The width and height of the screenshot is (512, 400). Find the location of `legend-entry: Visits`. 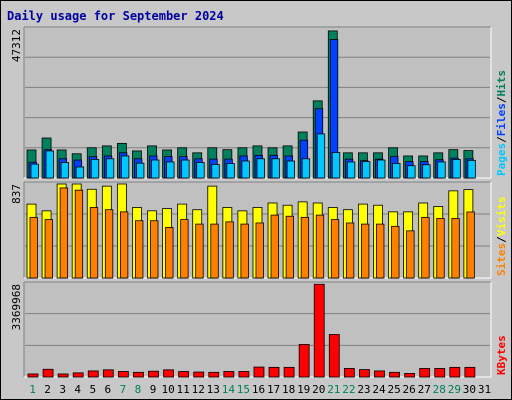

legend-entry: Visits is located at coordinates (501, 217).